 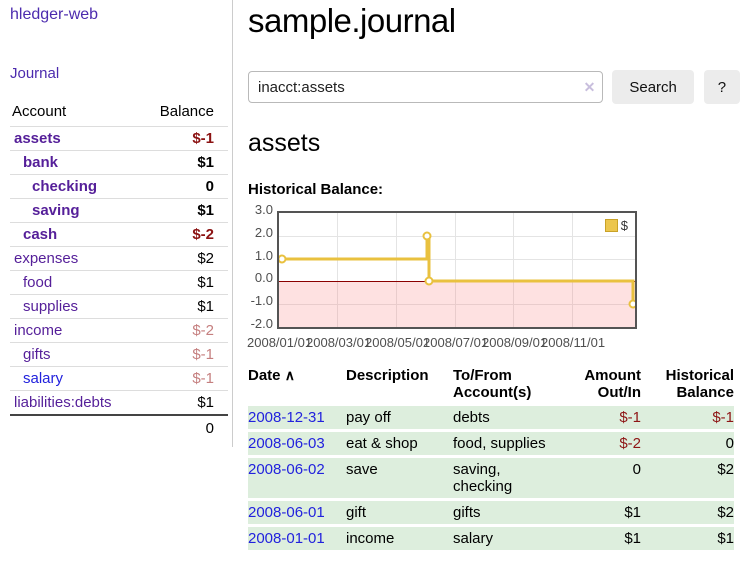 I want to click on transaction-description: save, so click(x=362, y=469).